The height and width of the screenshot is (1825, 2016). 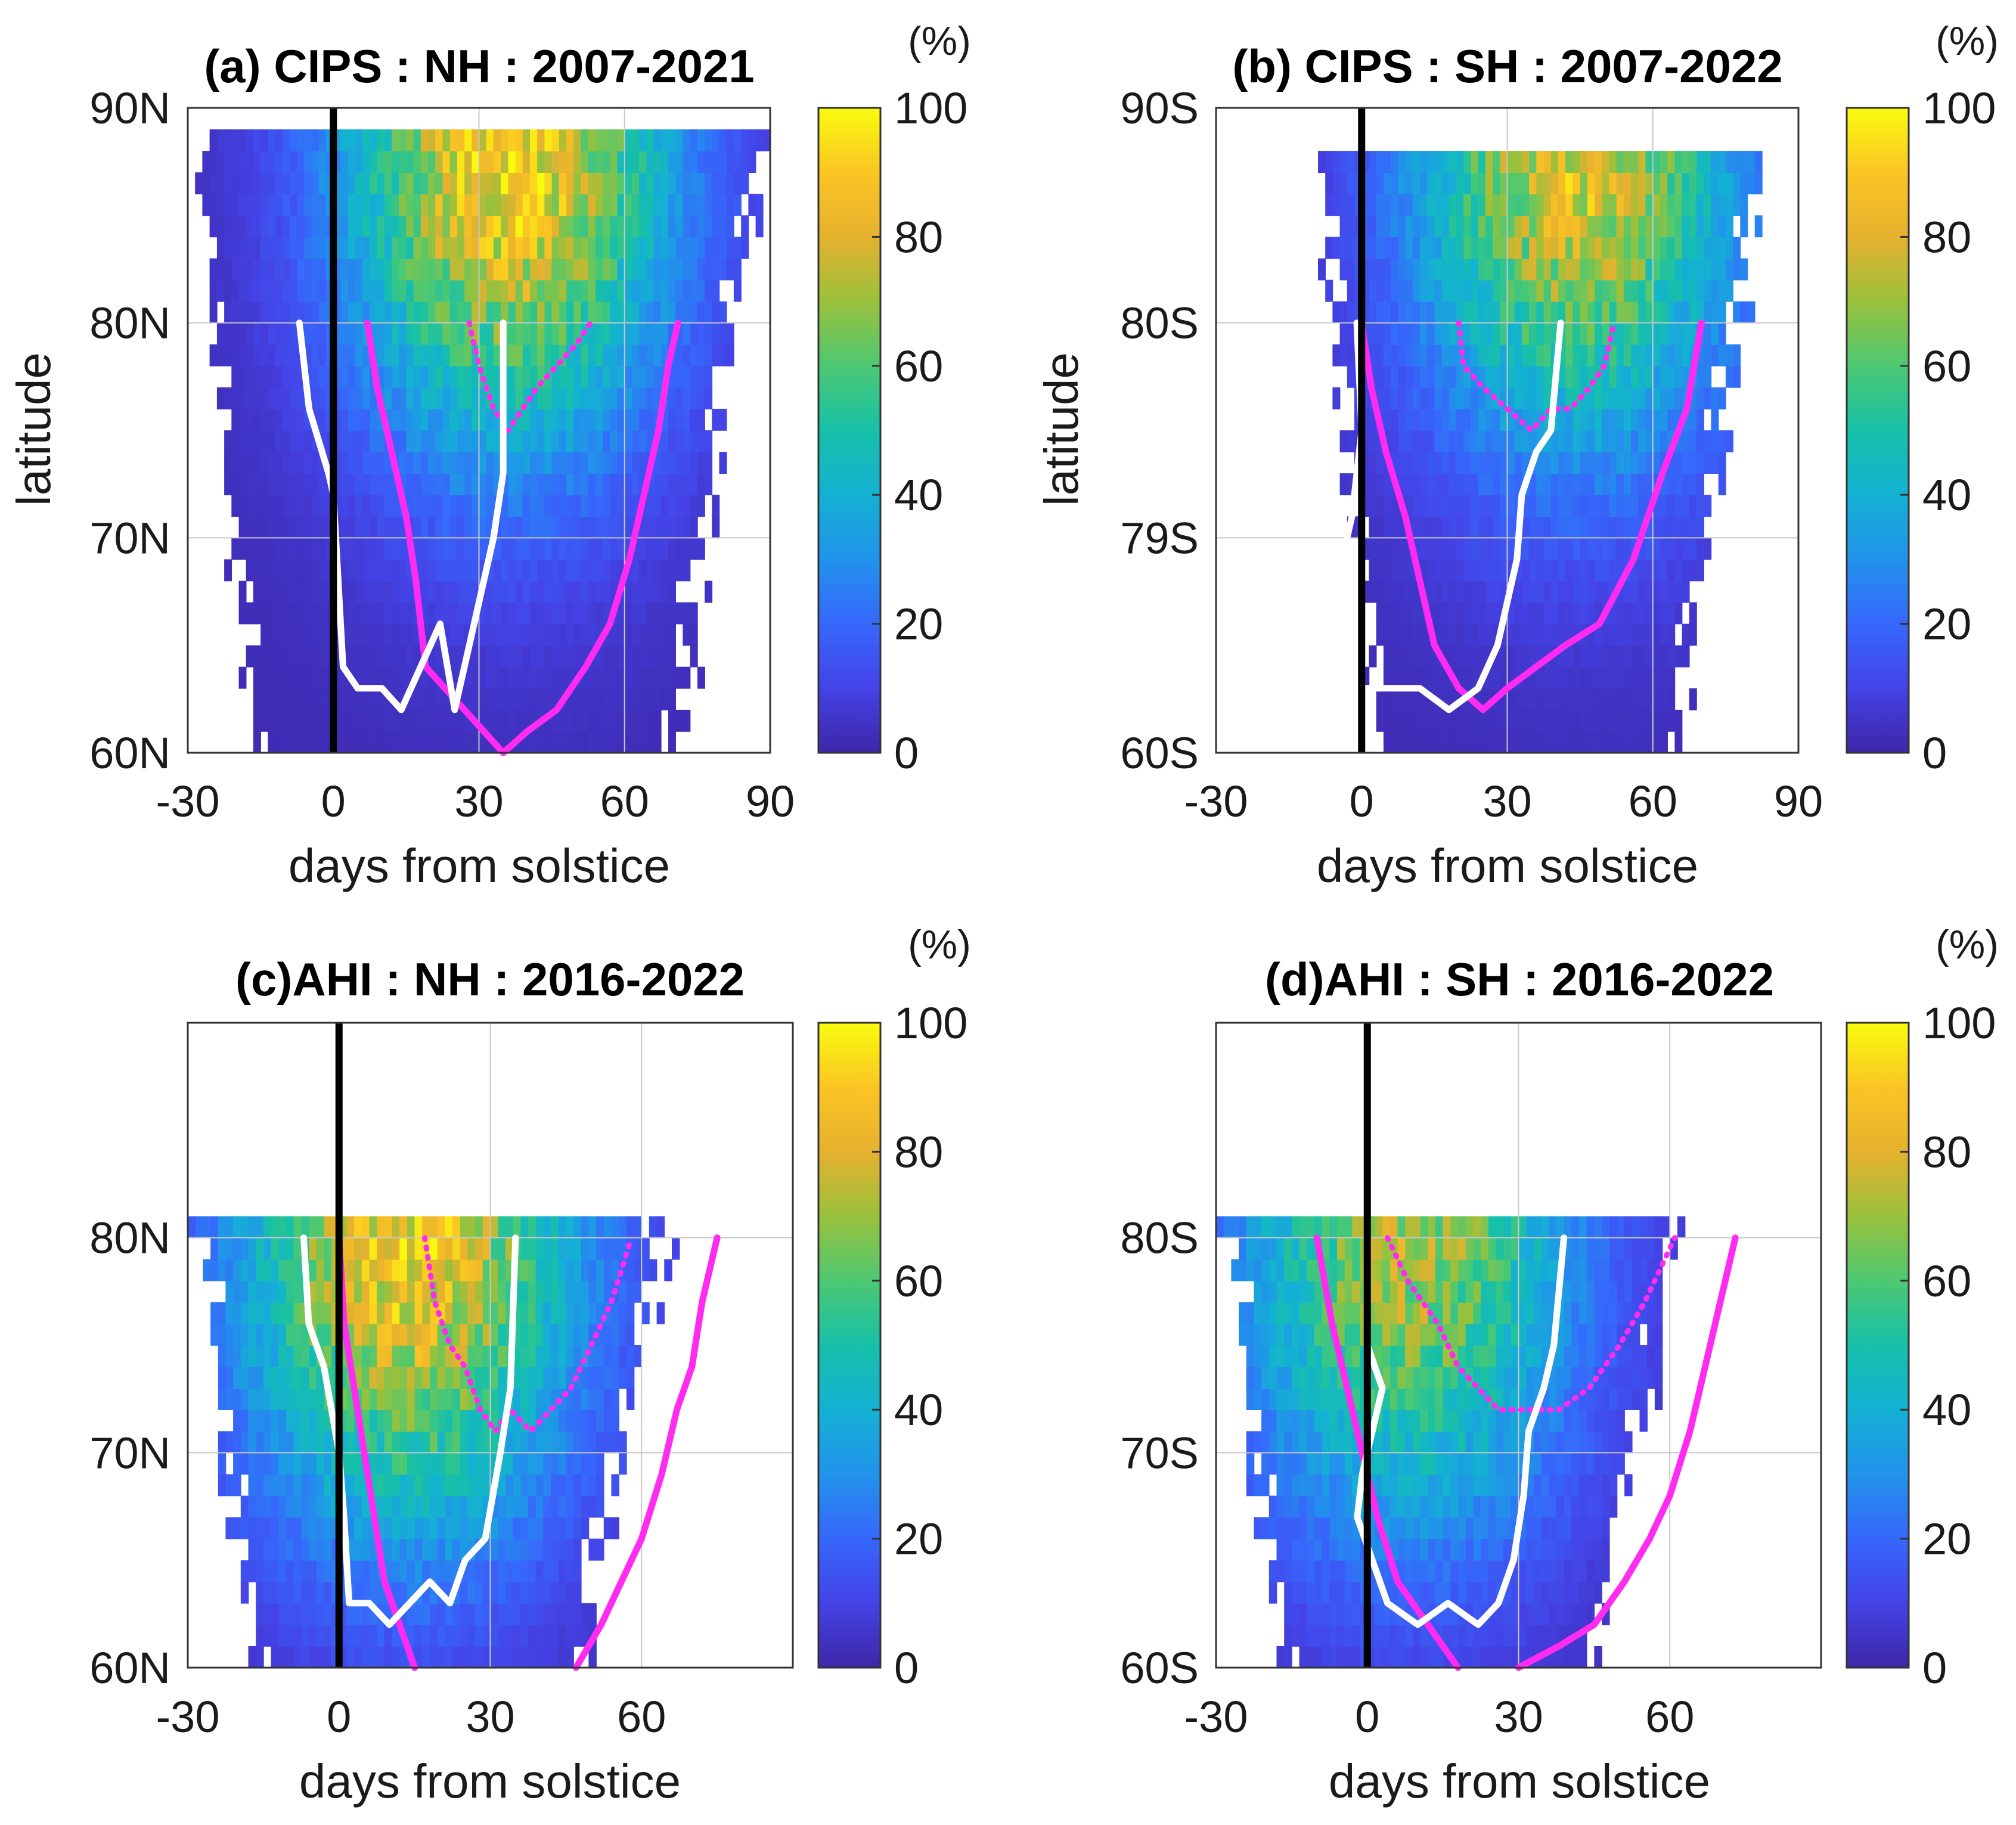 I want to click on panel-c-y-ticks: 60N 70N 80N, so click(x=129, y=1453).